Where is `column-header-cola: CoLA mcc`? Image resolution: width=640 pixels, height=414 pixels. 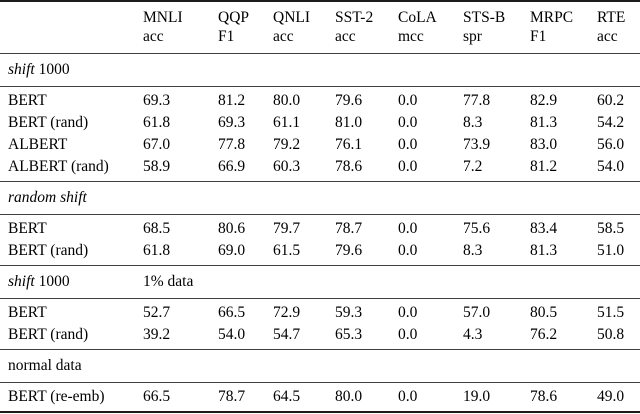 column-header-cola: CoLA mcc is located at coordinates (430, 27).